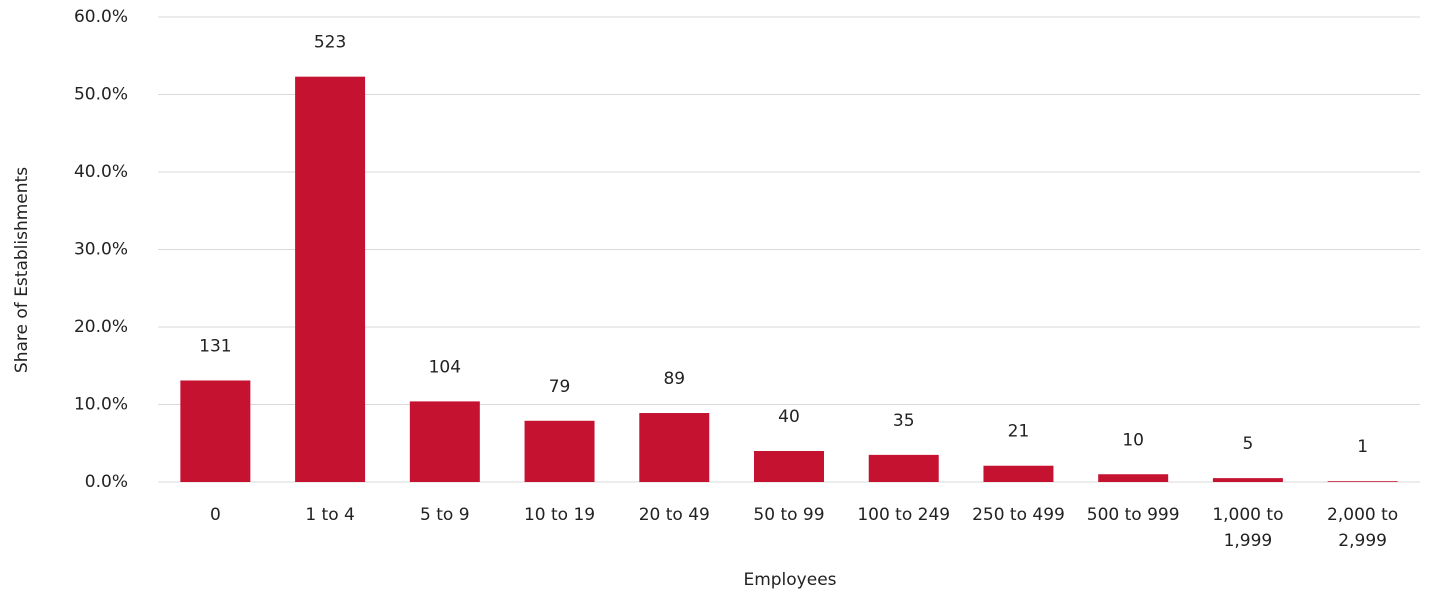 The width and height of the screenshot is (1433, 596). What do you see at coordinates (101, 17) in the screenshot?
I see `y-tick-label: 60.0%` at bounding box center [101, 17].